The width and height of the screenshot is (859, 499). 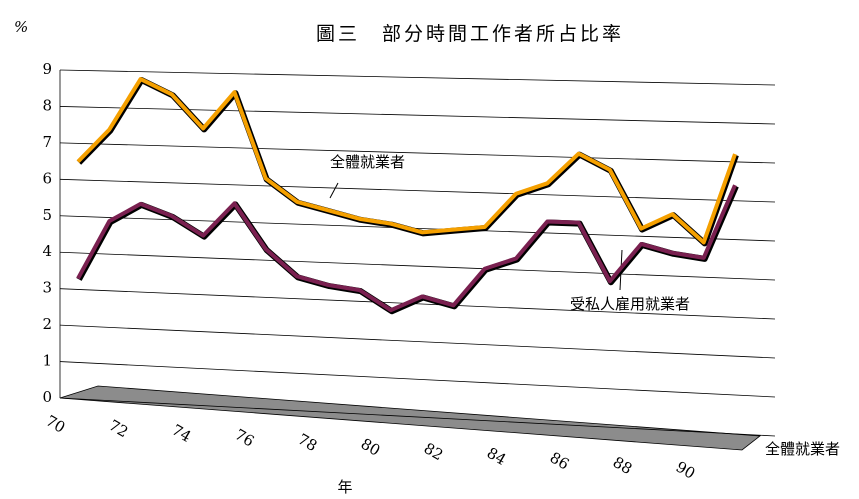 I want to click on x-axis-label: 年, so click(x=344, y=487).